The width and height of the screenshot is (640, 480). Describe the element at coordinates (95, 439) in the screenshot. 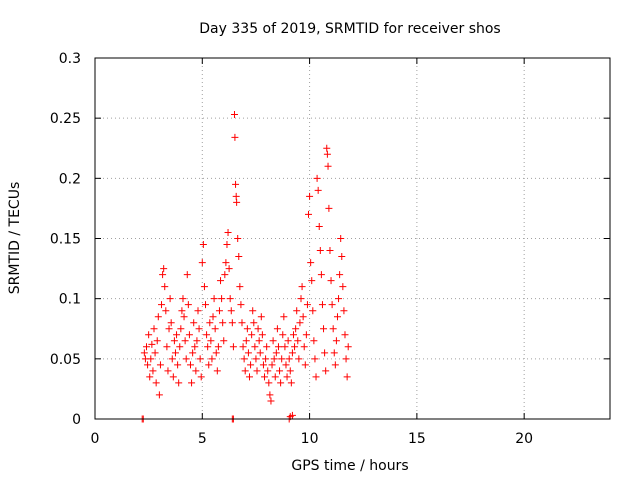

I see `x-tick-label: 0` at that location.